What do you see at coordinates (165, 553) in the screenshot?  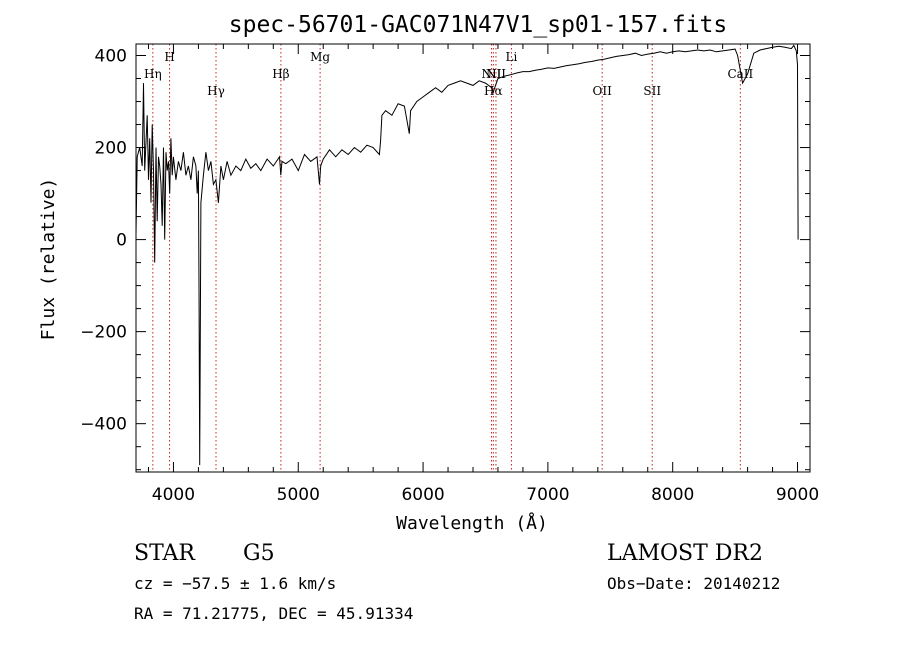 I see `object-class: STAR` at bounding box center [165, 553].